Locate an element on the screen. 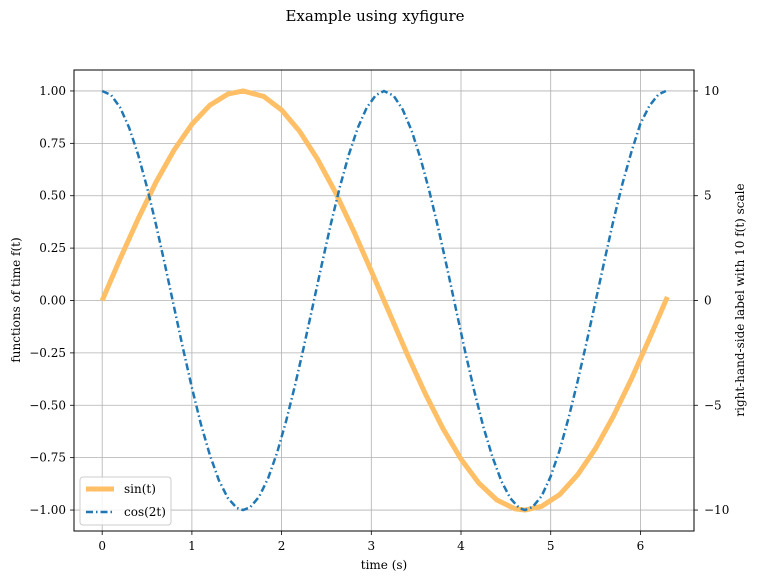 This screenshot has width=758, height=583. y-tick-label-3: −0.25 is located at coordinates (47, 353).